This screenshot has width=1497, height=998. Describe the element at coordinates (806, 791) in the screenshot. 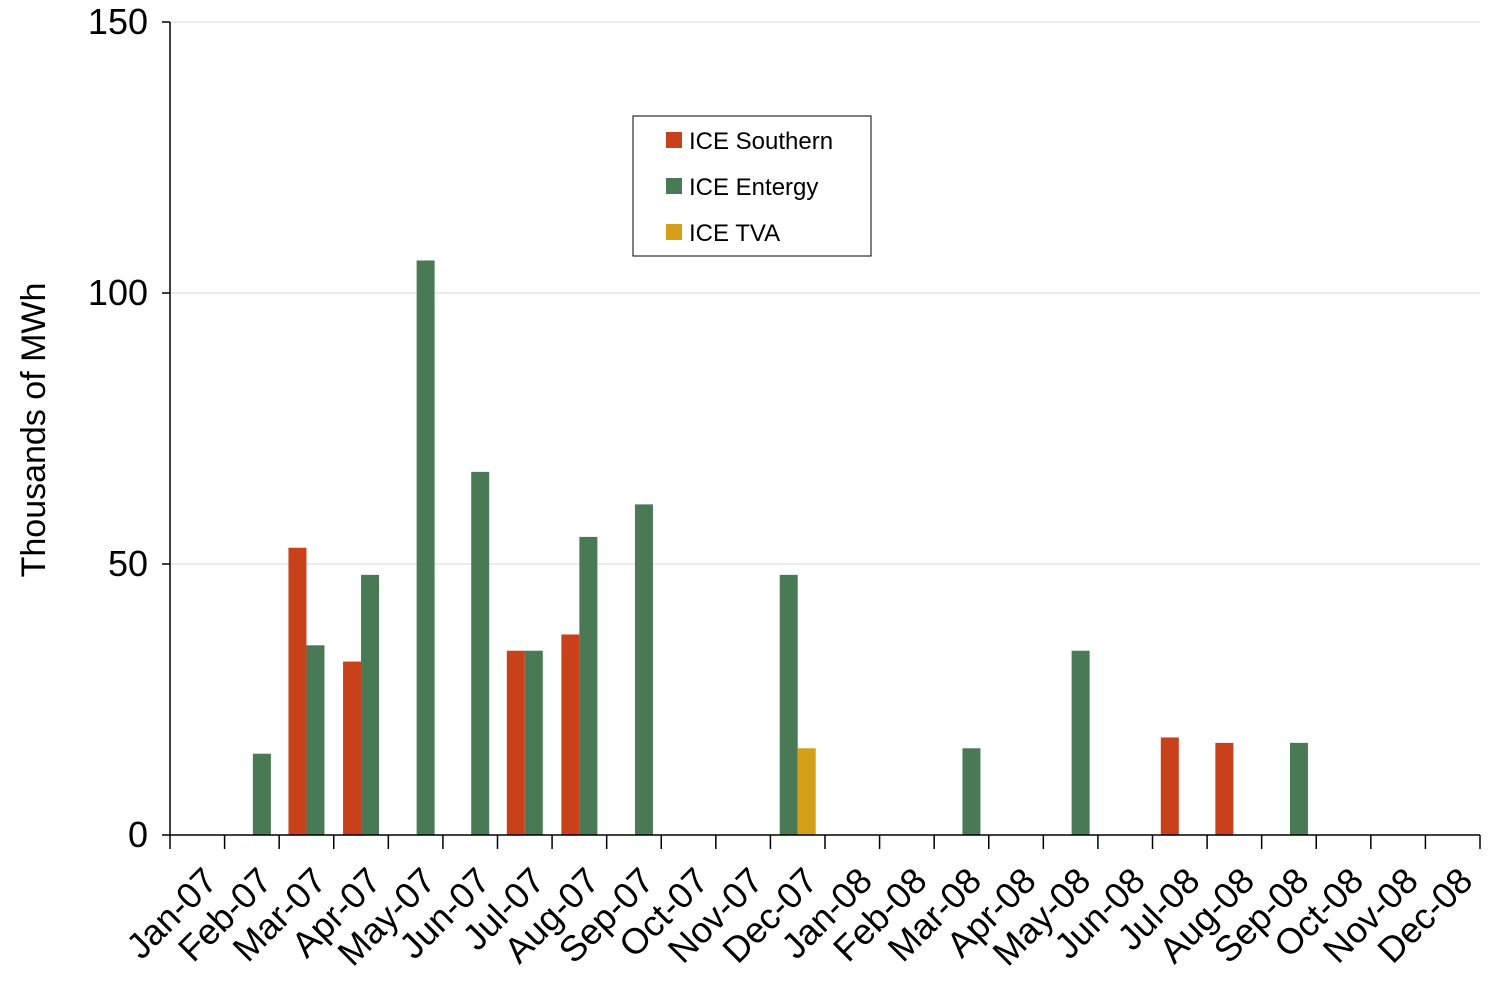

I see `bar-ice-tva` at that location.